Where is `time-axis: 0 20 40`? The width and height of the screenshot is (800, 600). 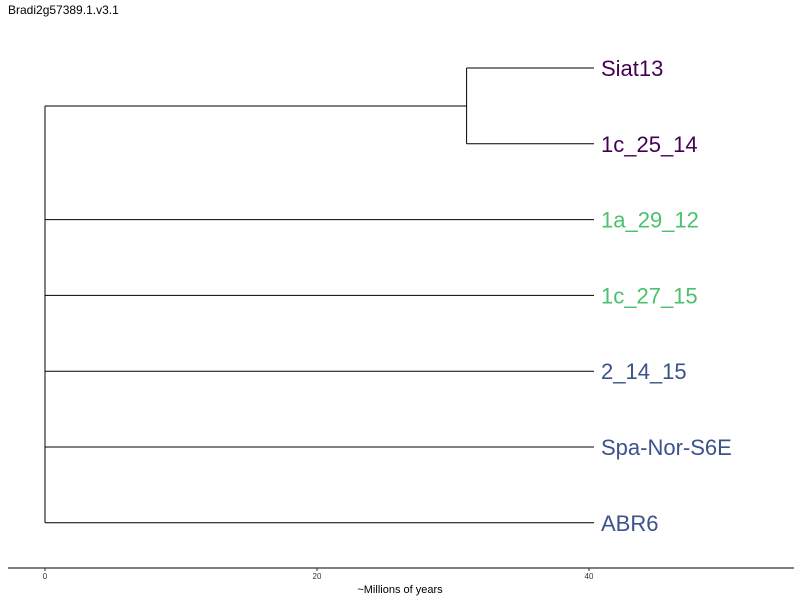 time-axis: 0 20 40 is located at coordinates (401, 574).